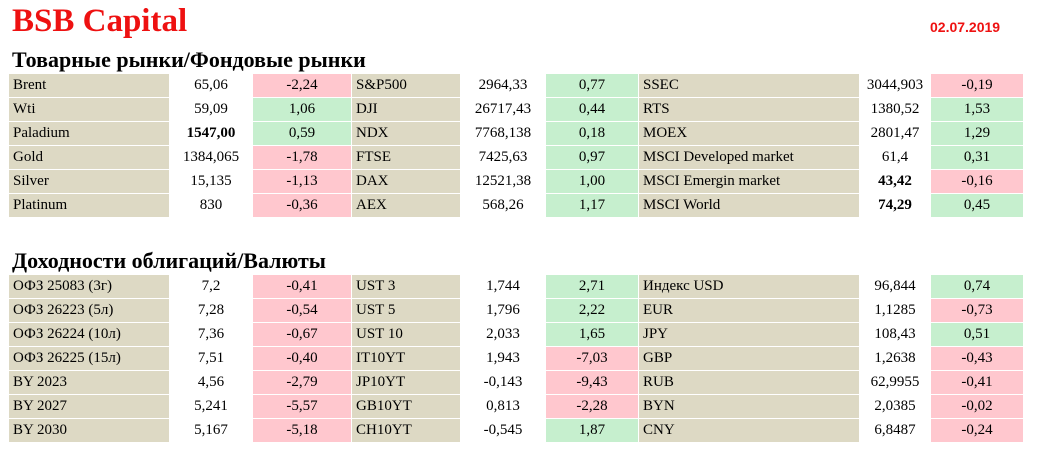 The height and width of the screenshot is (463, 1040). I want to click on instrument-name: Platinum, so click(89, 205).